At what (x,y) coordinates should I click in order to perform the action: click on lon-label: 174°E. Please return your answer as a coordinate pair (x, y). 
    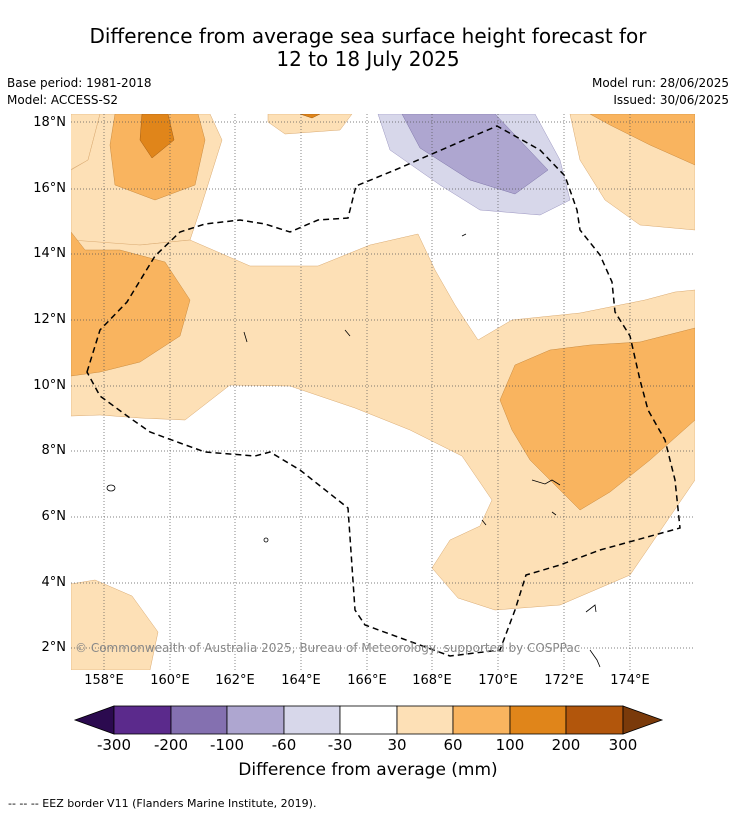
    Looking at the image, I should click on (630, 680).